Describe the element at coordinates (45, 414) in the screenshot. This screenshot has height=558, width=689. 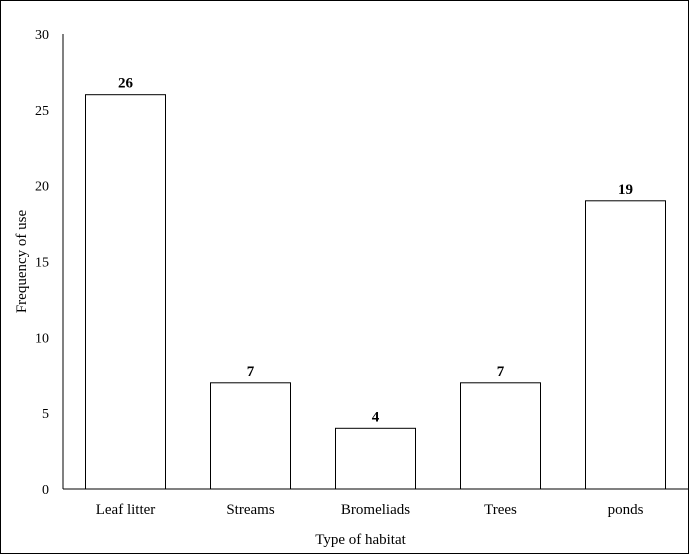
I see `y-tick-label: 5` at that location.